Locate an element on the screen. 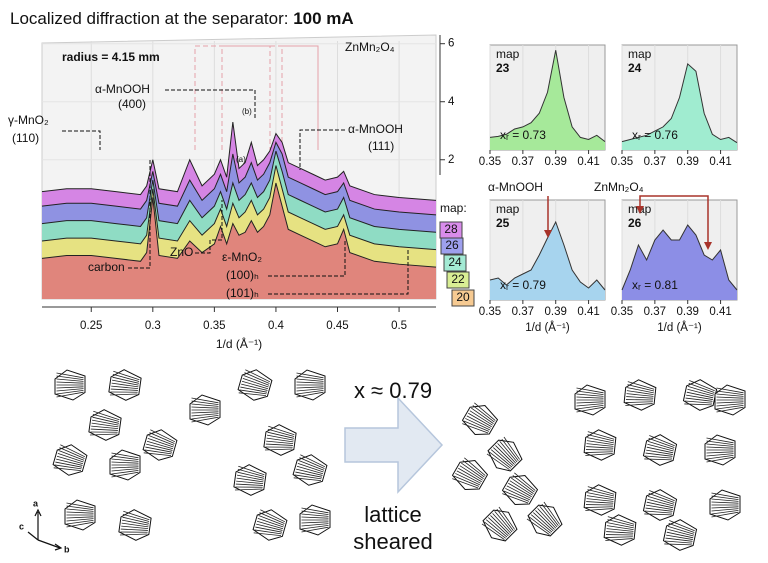  peak-label: ZnMn₂O₄ is located at coordinates (619, 187).